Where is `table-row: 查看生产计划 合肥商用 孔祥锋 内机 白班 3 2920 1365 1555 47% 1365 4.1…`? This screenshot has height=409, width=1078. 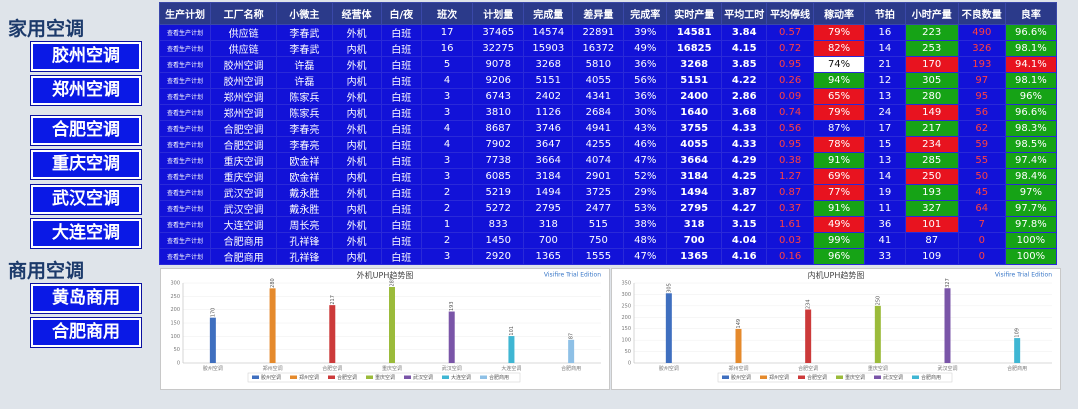 table-row: 查看生产计划 合肥商用 孔祥锋 内机 白班 3 2920 1365 1555 47% 1365 4.1… is located at coordinates (608, 256).